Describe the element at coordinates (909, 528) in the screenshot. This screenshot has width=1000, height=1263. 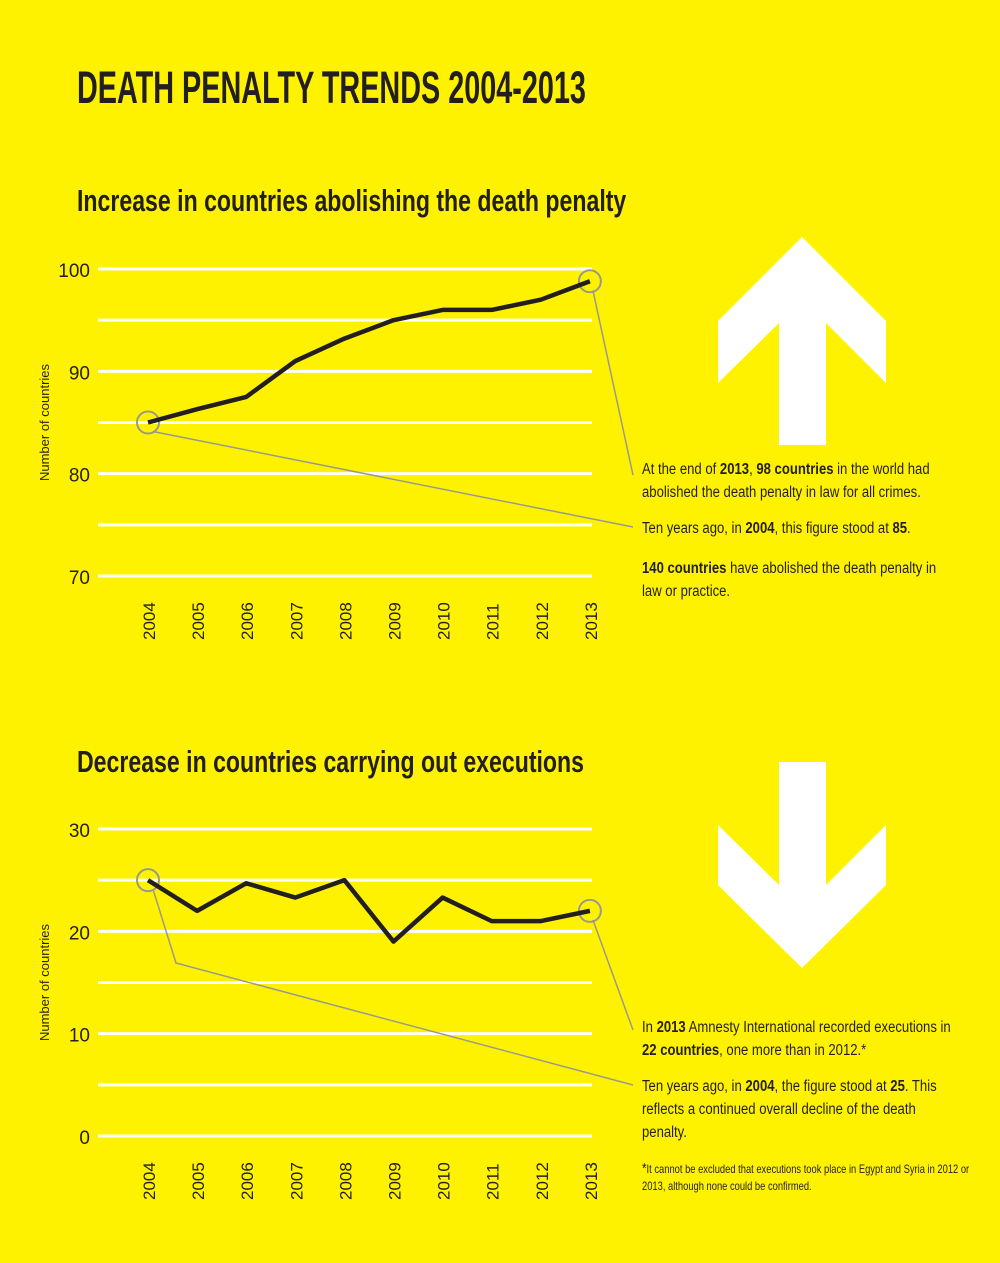
I see `annotation-text: .` at that location.